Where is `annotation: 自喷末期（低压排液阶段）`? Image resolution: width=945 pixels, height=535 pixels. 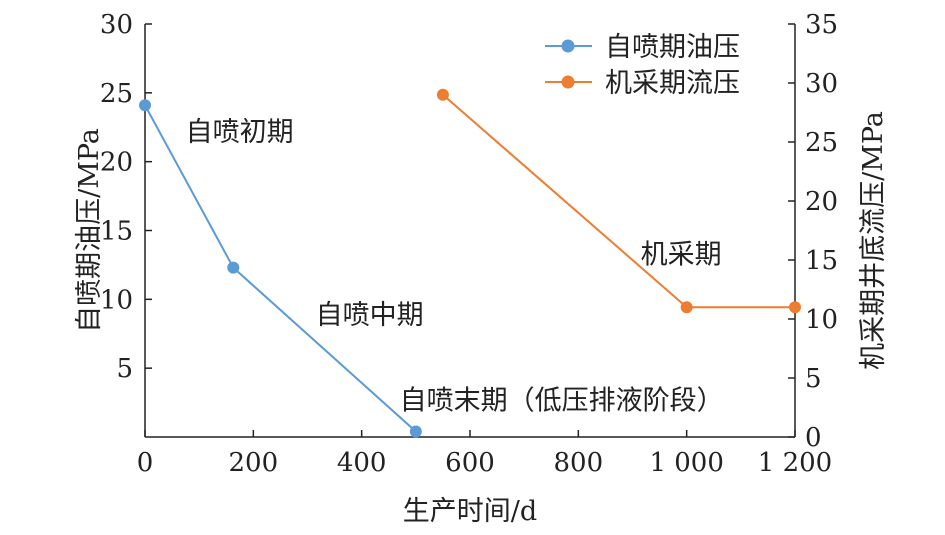 annotation: 自喷末期（低压排液阶段） is located at coordinates (562, 400).